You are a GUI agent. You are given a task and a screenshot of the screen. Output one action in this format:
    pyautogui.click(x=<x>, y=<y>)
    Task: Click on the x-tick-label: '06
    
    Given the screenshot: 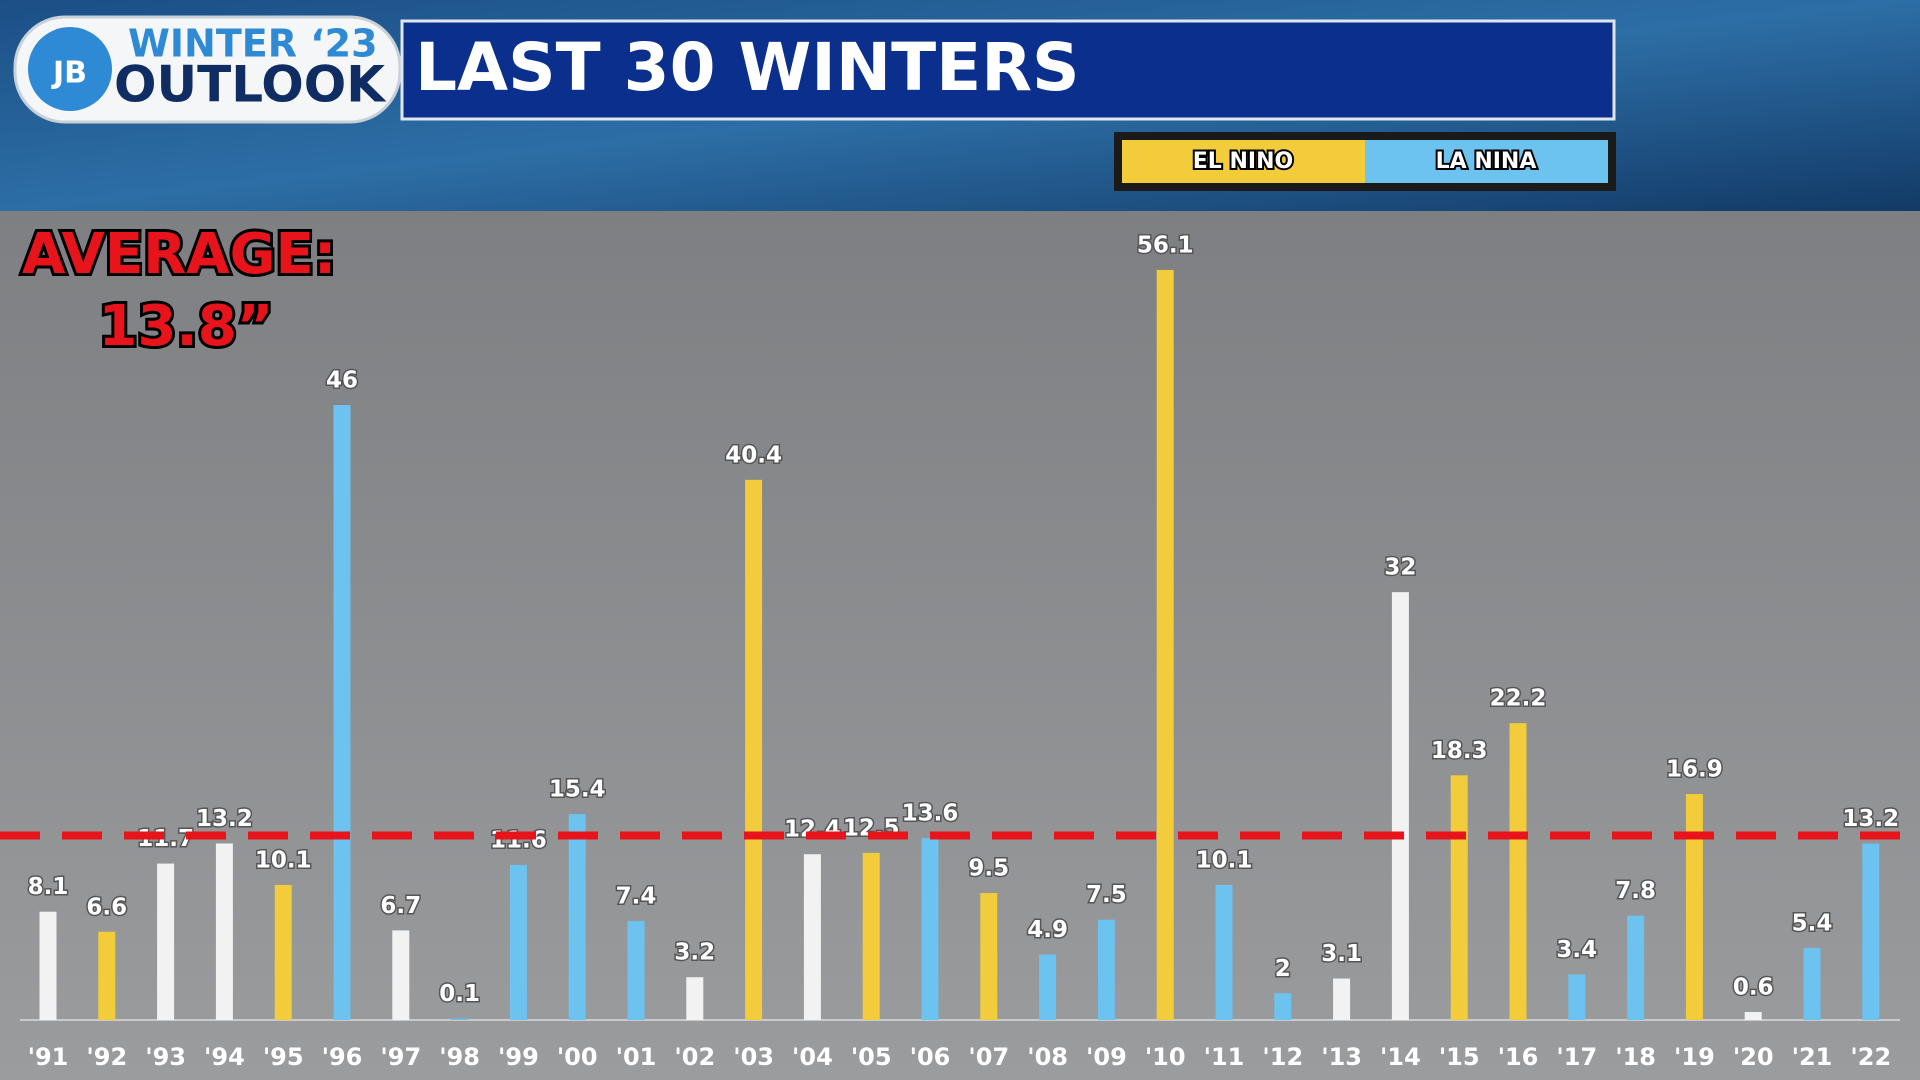 What is the action you would take?
    pyautogui.click(x=930, y=1057)
    